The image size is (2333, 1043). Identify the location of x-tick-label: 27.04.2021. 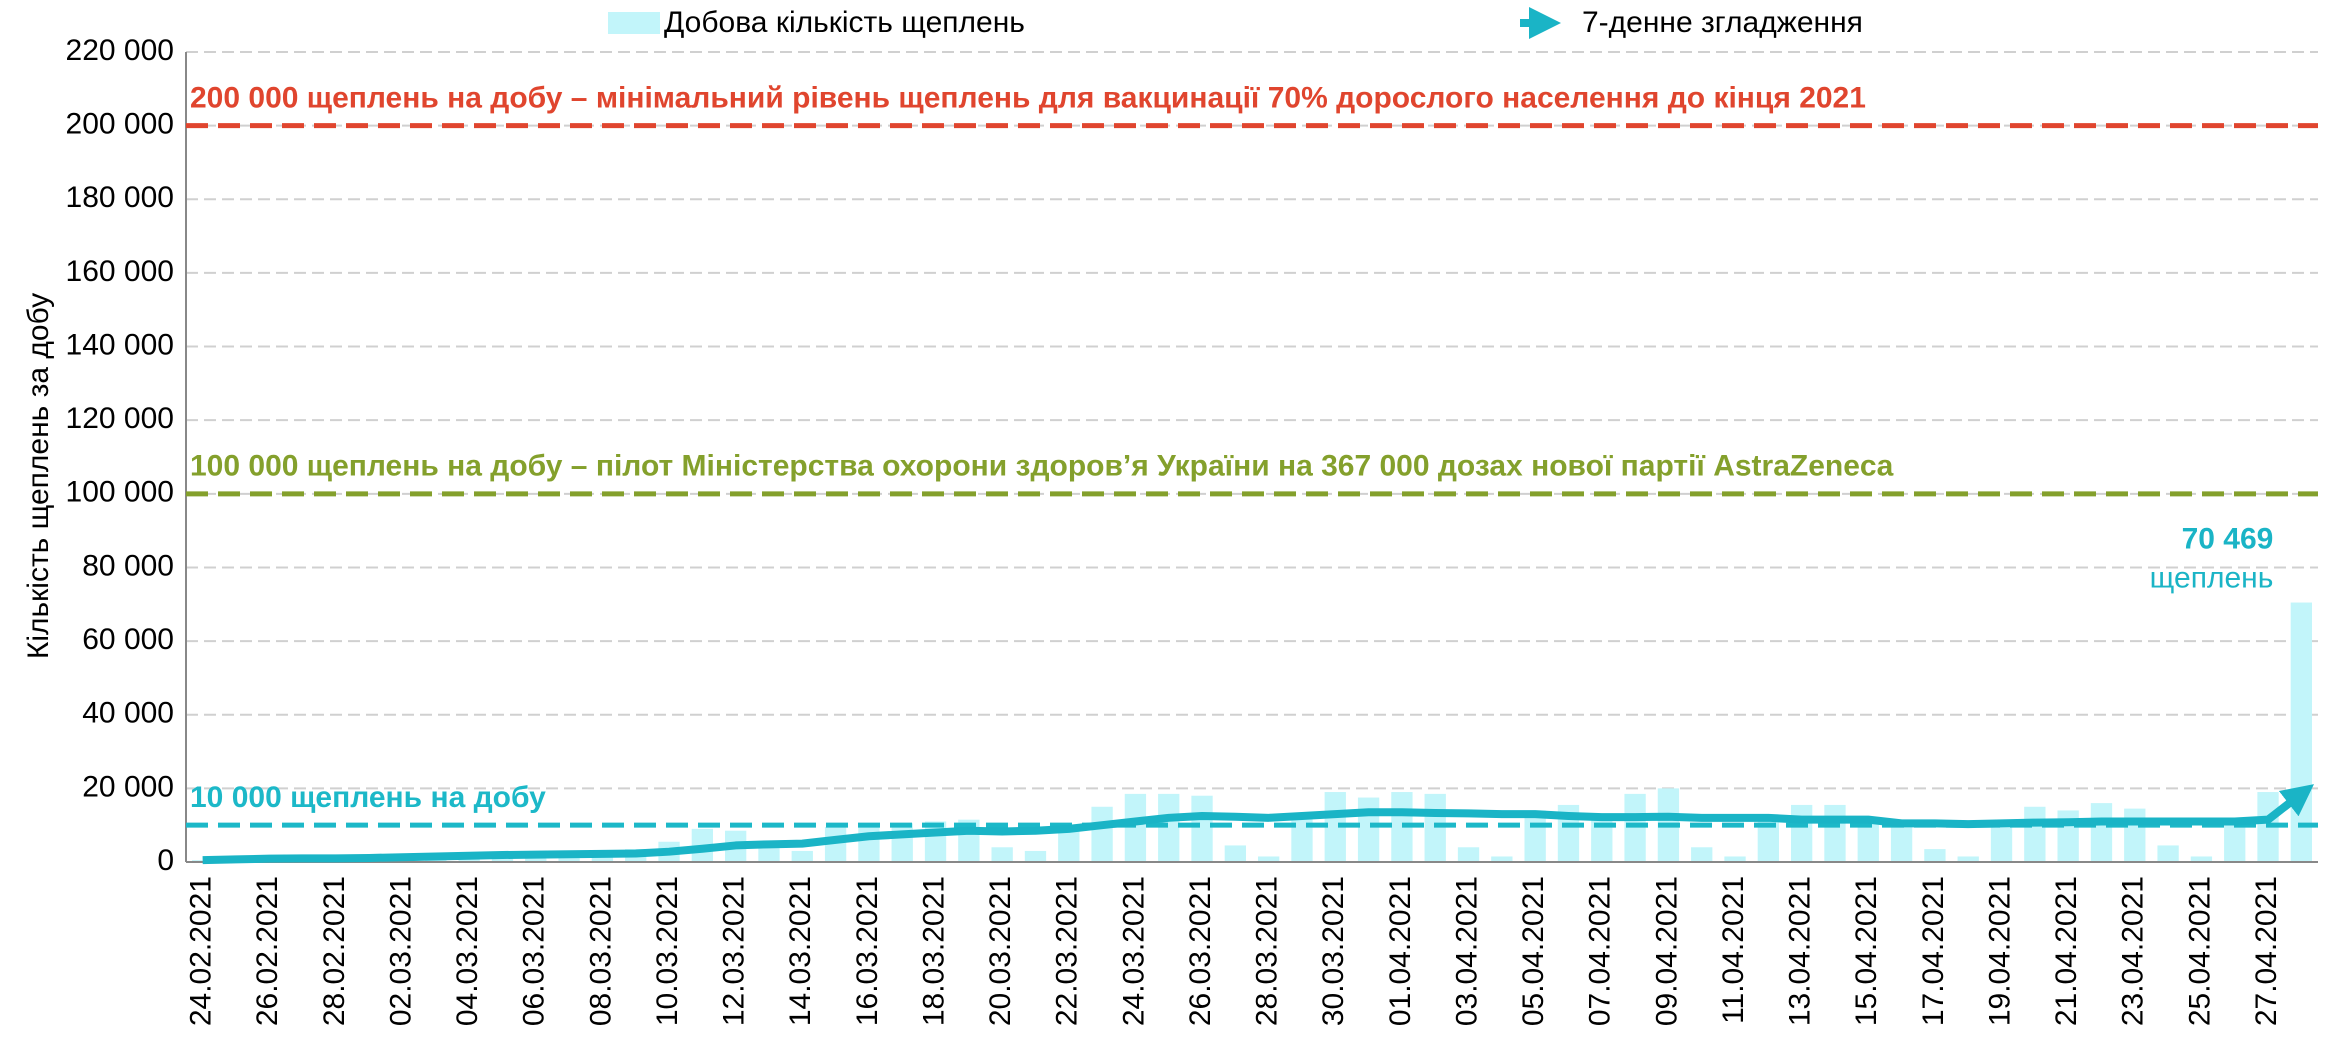
(2266, 951).